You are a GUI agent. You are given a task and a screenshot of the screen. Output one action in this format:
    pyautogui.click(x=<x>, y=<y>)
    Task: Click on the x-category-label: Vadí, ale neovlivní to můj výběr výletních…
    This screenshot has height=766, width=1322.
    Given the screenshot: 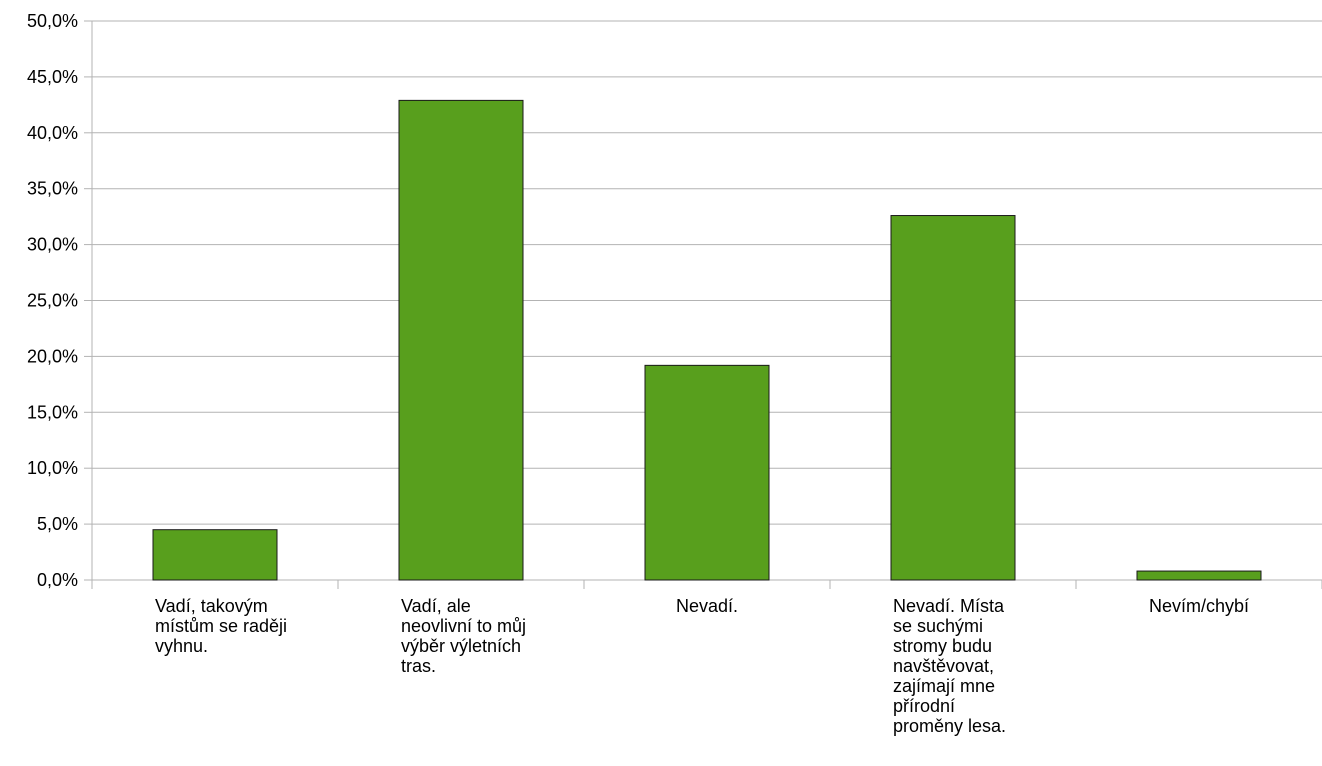 What is the action you would take?
    pyautogui.click(x=476, y=636)
    